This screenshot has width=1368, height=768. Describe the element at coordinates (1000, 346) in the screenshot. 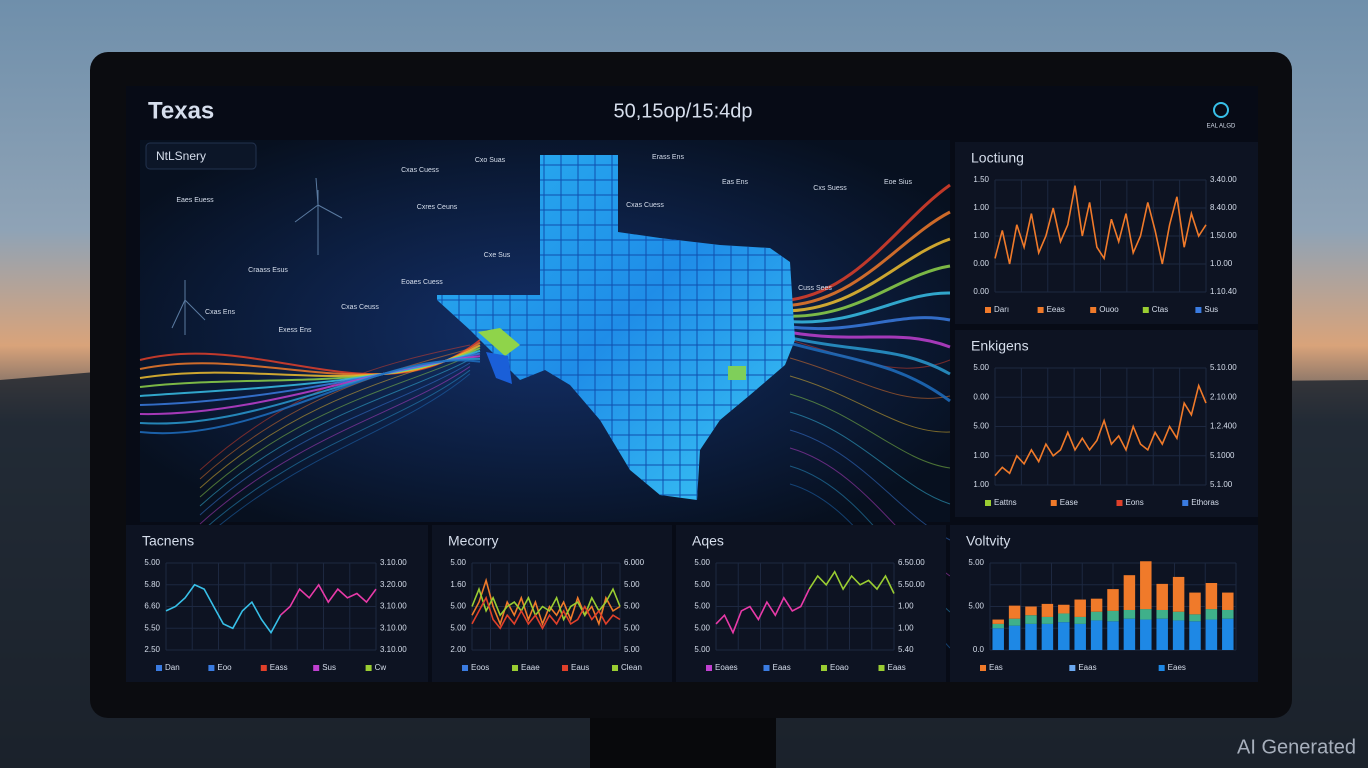

I see `panel-title: Enkigens` at that location.